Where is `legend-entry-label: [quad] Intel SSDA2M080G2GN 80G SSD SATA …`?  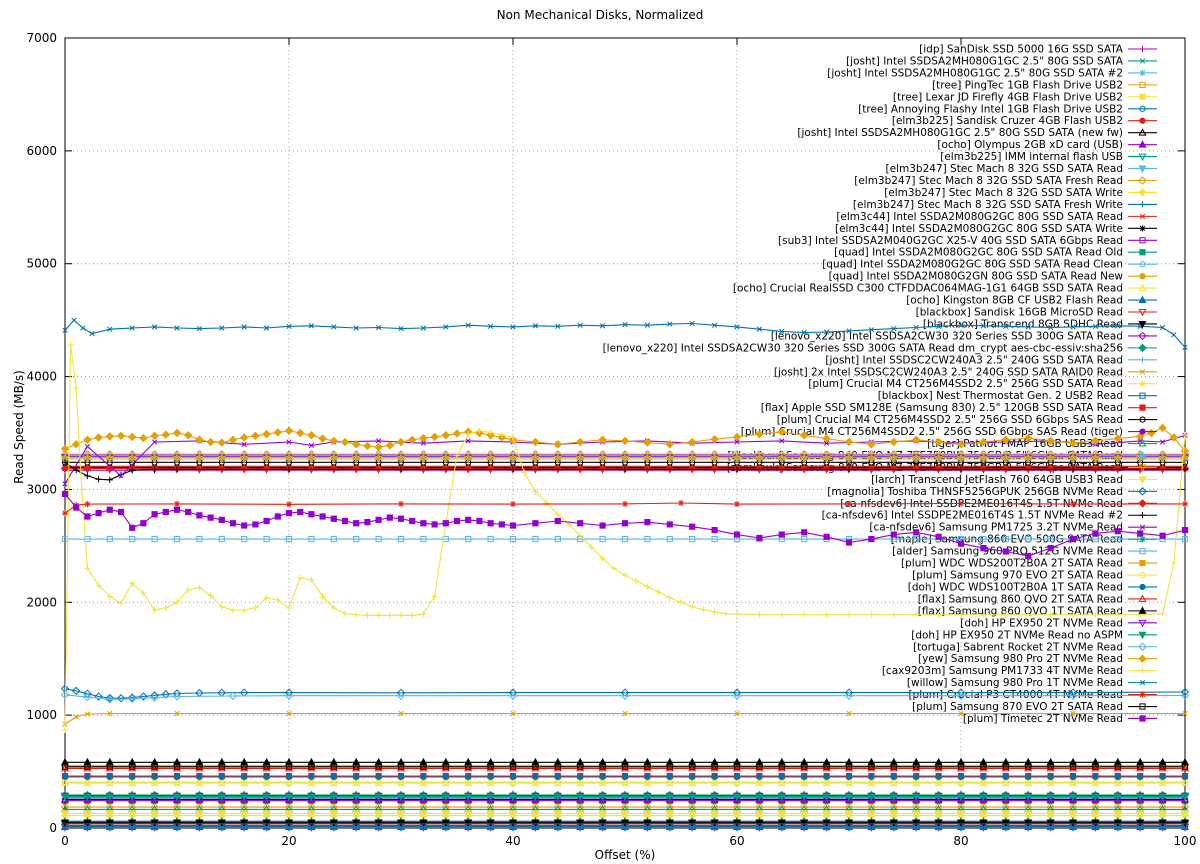 legend-entry-label: [quad] Intel SSDA2M080G2GN 80G SSD SATA … is located at coordinates (976, 277).